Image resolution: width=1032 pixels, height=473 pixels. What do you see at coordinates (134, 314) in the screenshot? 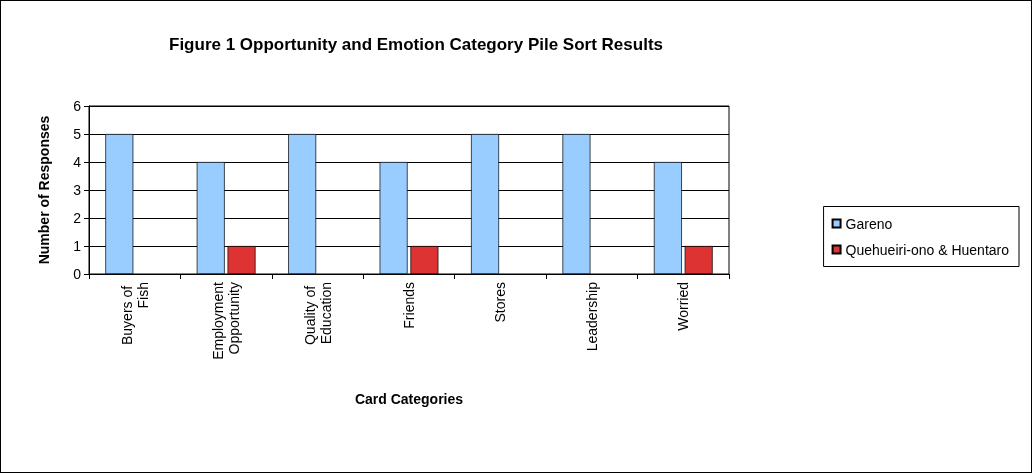
I see `x-tick-label: Buyers of Fish` at bounding box center [134, 314].